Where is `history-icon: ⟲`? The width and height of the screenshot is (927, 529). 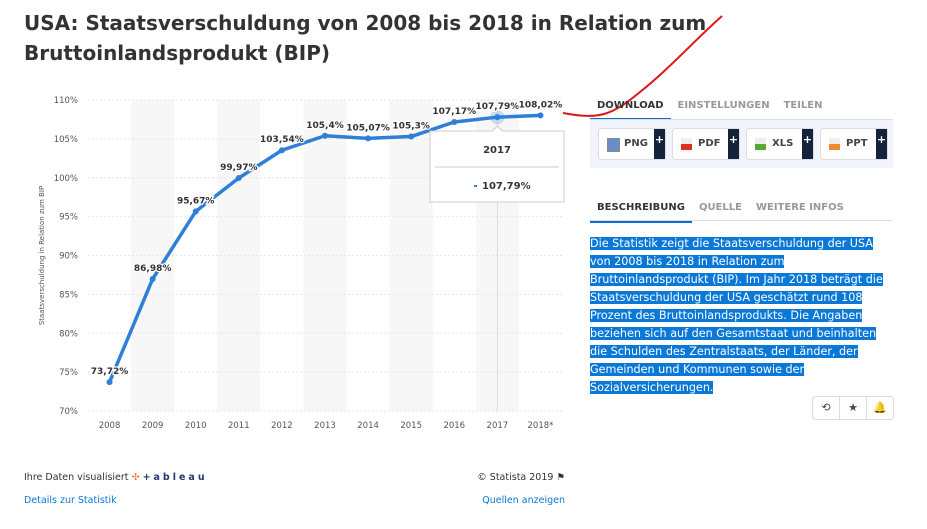
history-icon: ⟲ is located at coordinates (826, 407).